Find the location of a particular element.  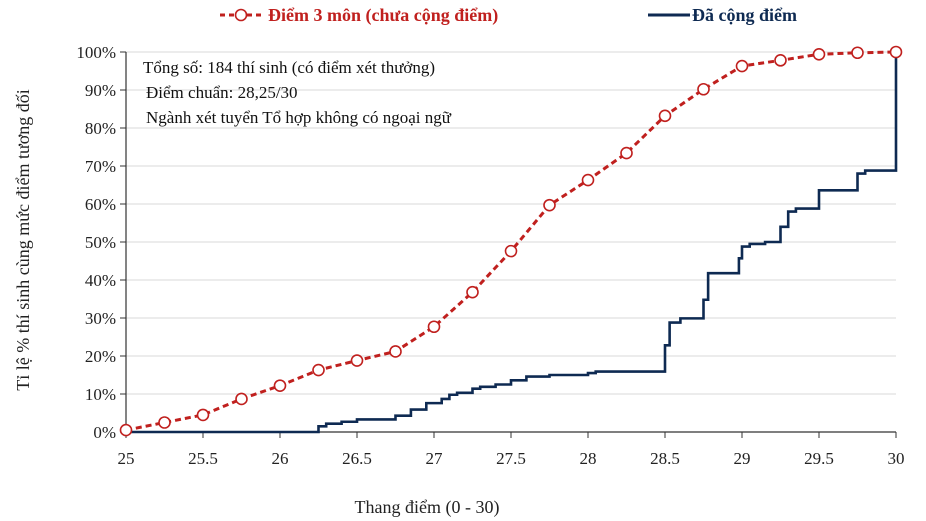

y-axis-label: Tỉ lệ % thí sinh cùng mức điểm tương đối is located at coordinates (23, 240).